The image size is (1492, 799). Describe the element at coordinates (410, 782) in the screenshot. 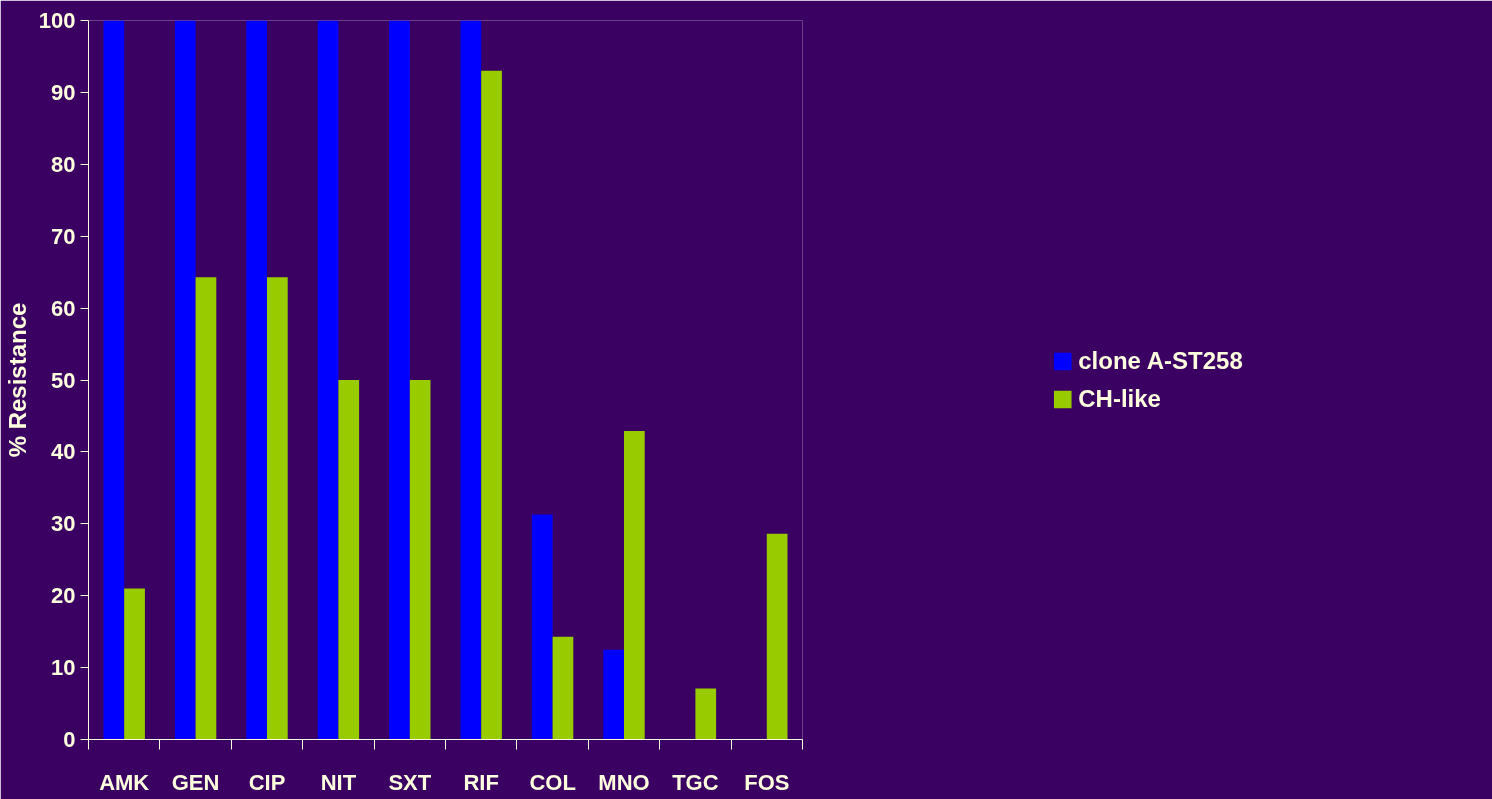

I see `x-tick-label: SXT` at that location.